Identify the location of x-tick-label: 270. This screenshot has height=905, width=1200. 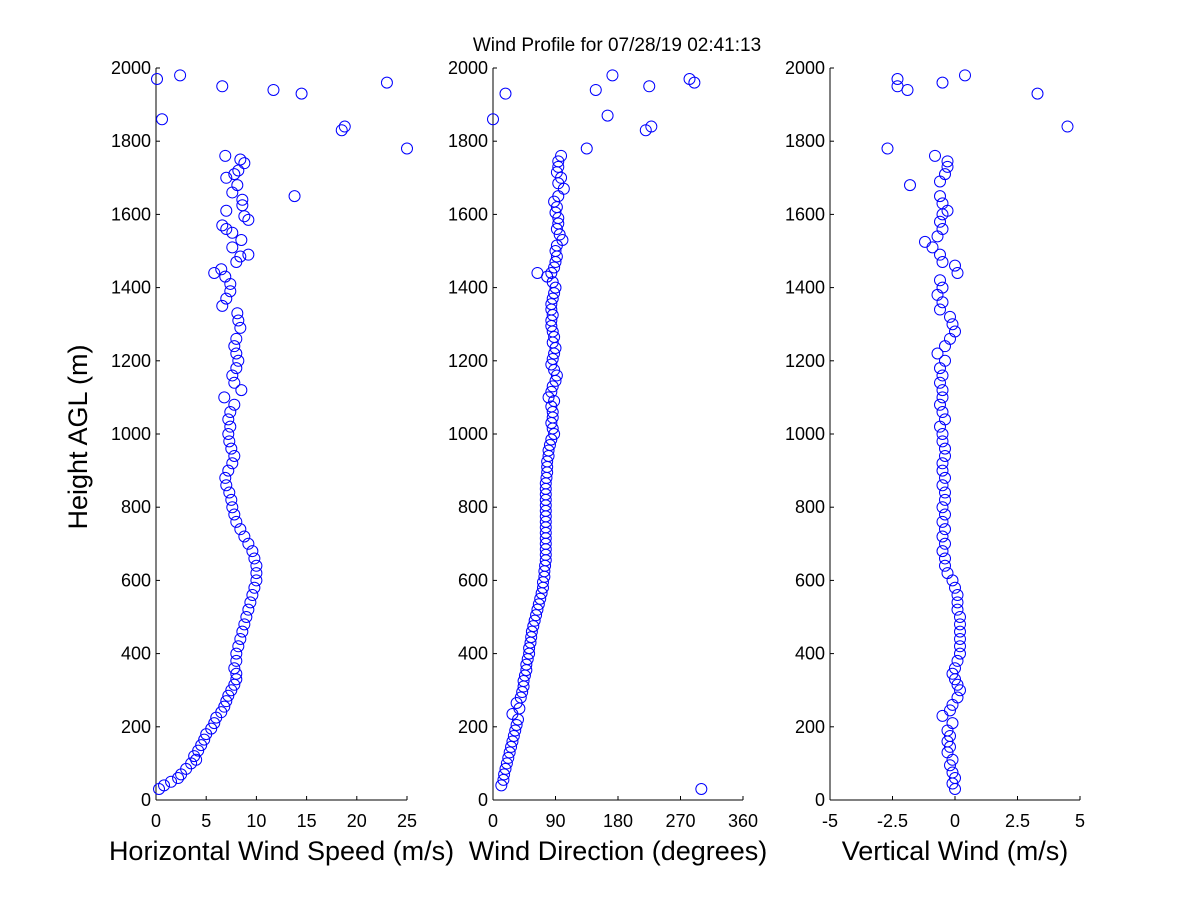
(680, 821).